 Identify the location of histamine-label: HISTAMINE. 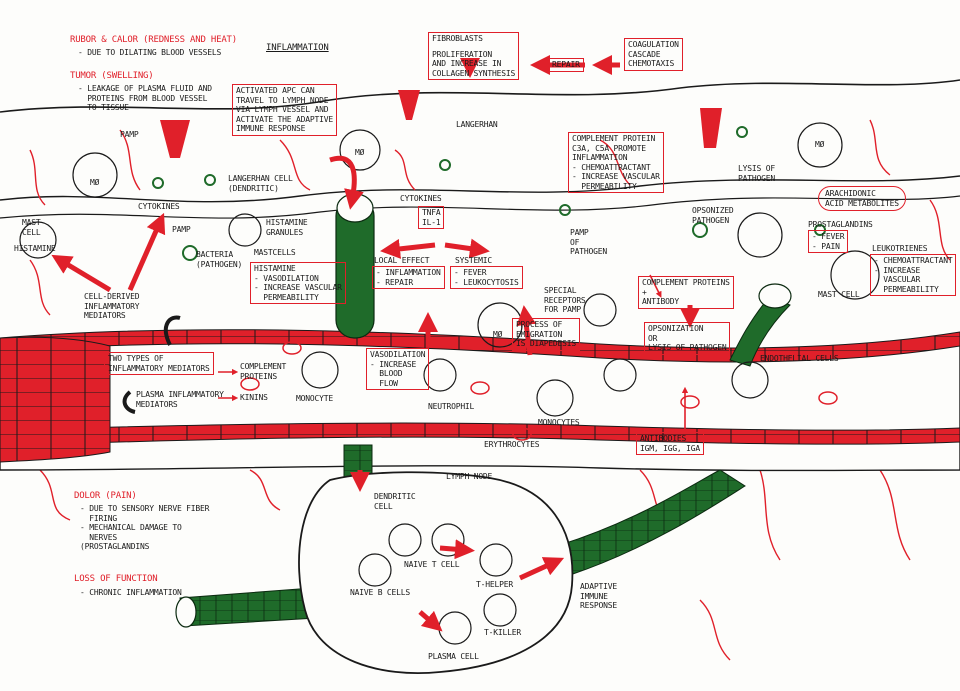
(35, 248).